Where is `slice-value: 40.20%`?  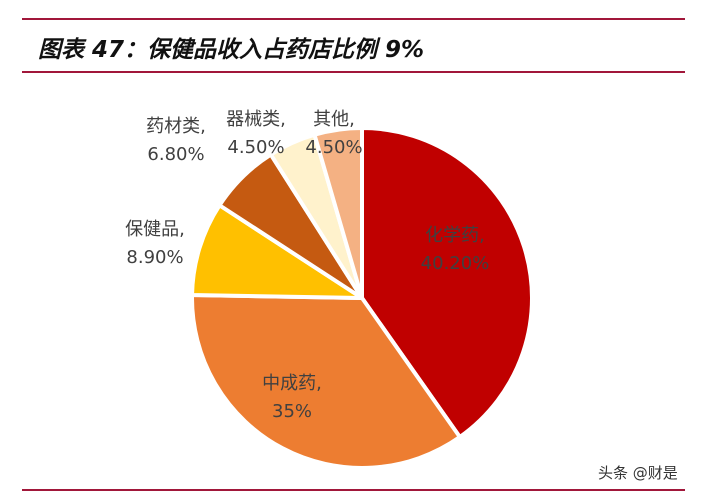
slice-value: 40.20% is located at coordinates (455, 263).